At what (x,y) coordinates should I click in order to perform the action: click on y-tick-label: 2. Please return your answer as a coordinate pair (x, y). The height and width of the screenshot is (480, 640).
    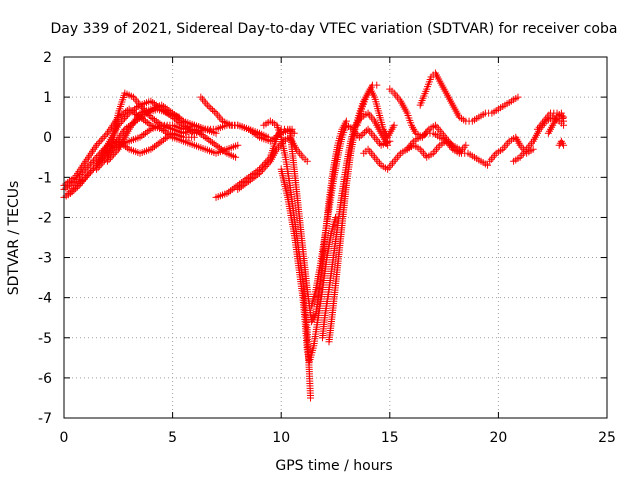
    Looking at the image, I should click on (47, 58).